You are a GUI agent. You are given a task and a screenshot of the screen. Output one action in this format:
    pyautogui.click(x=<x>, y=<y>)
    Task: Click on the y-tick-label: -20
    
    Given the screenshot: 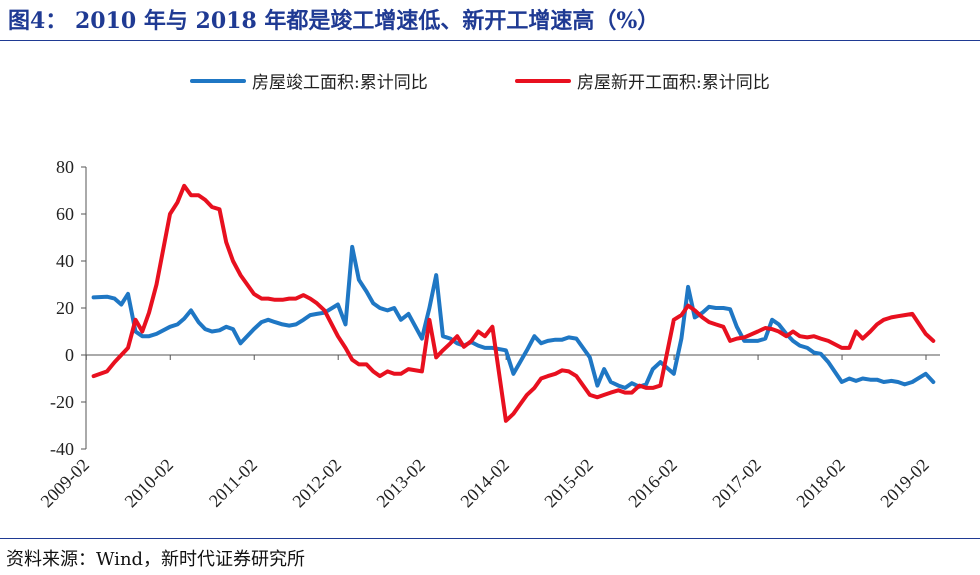 What is the action you would take?
    pyautogui.click(x=62, y=402)
    